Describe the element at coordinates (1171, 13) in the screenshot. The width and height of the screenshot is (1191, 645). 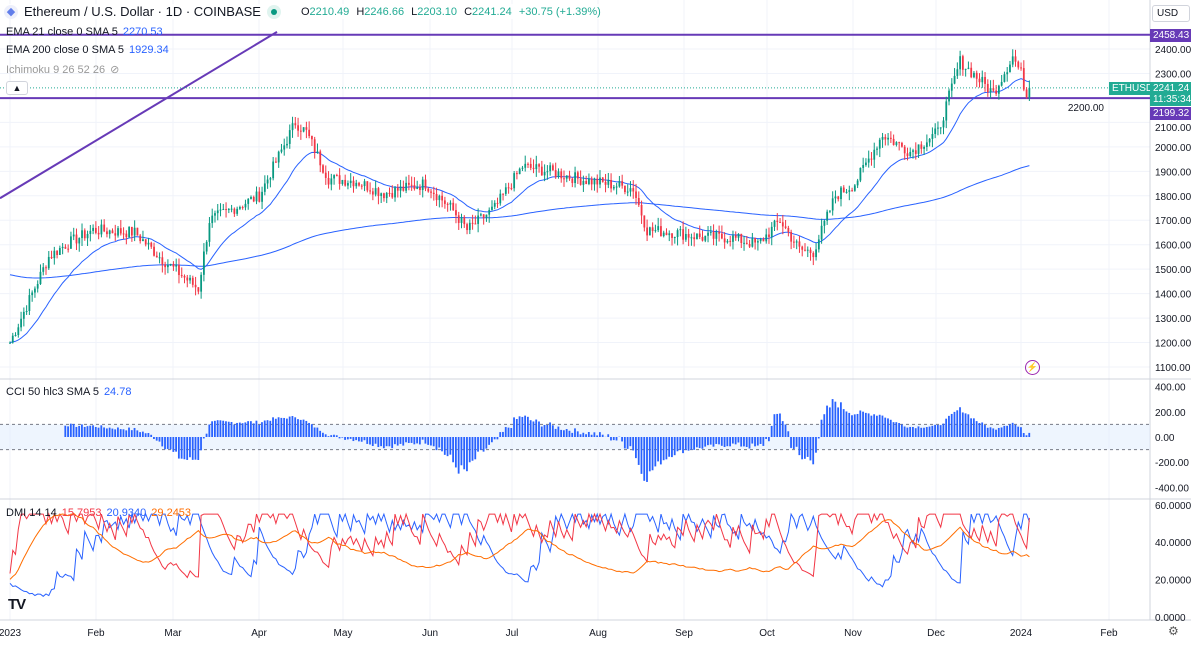
I see `currency-select: USD` at that location.